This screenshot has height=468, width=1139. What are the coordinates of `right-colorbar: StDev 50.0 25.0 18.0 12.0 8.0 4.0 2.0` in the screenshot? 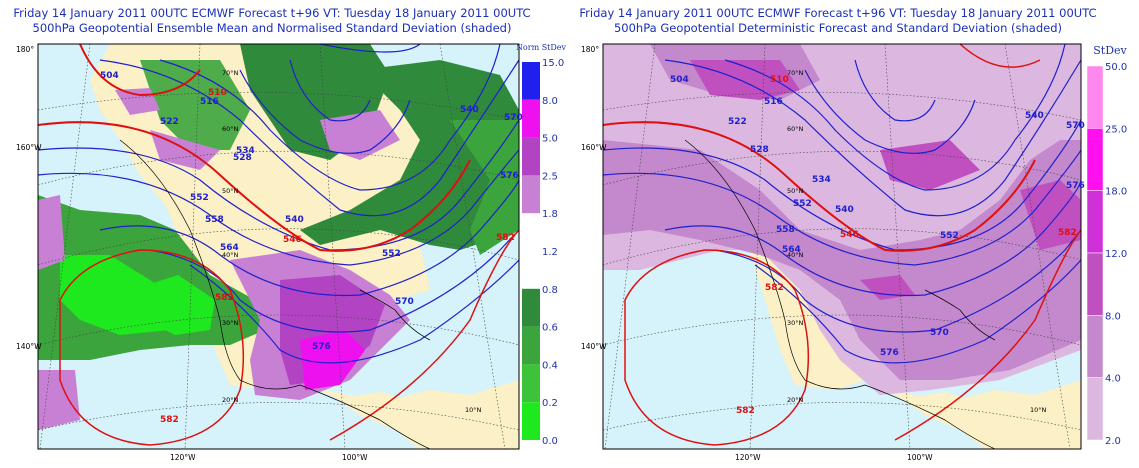 It's located at (1107, 245).